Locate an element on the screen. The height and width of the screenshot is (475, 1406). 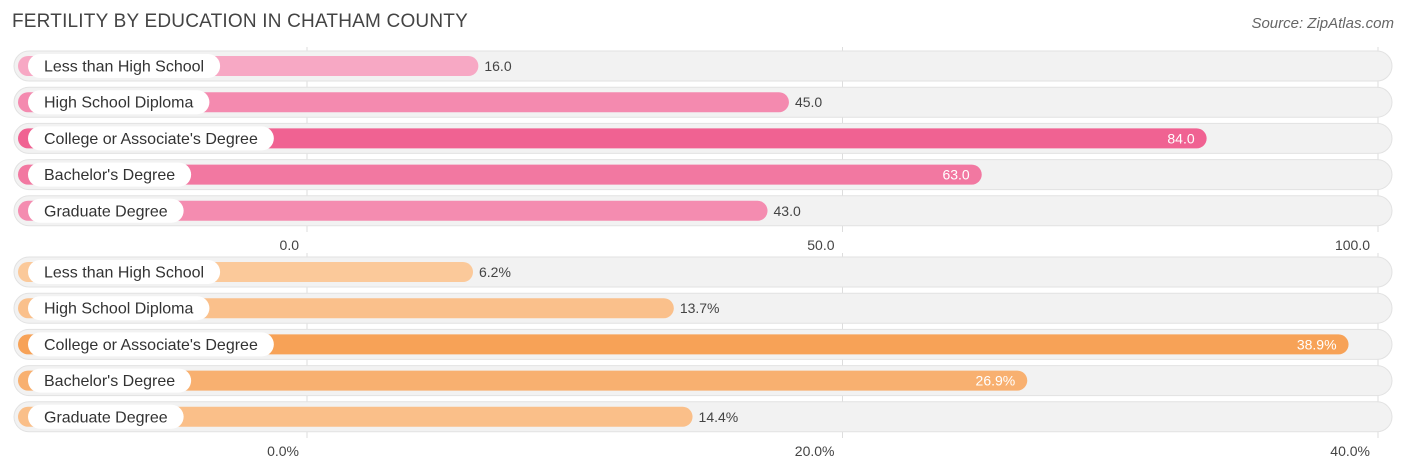
value-label: 13.7% is located at coordinates (700, 308).